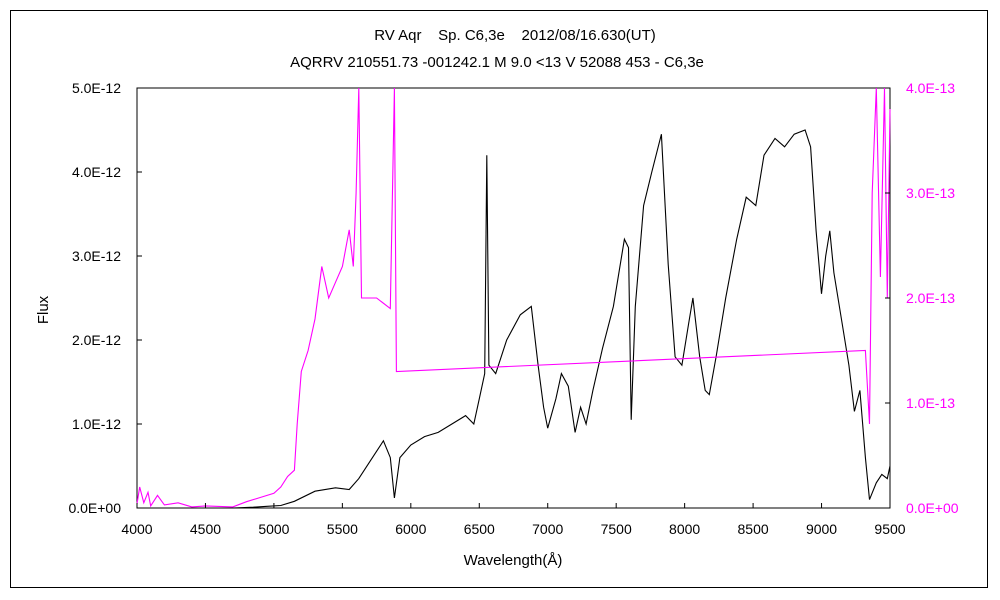 The width and height of the screenshot is (1000, 600). I want to click on y2-tick-label: 0.0E+00, so click(932, 508).